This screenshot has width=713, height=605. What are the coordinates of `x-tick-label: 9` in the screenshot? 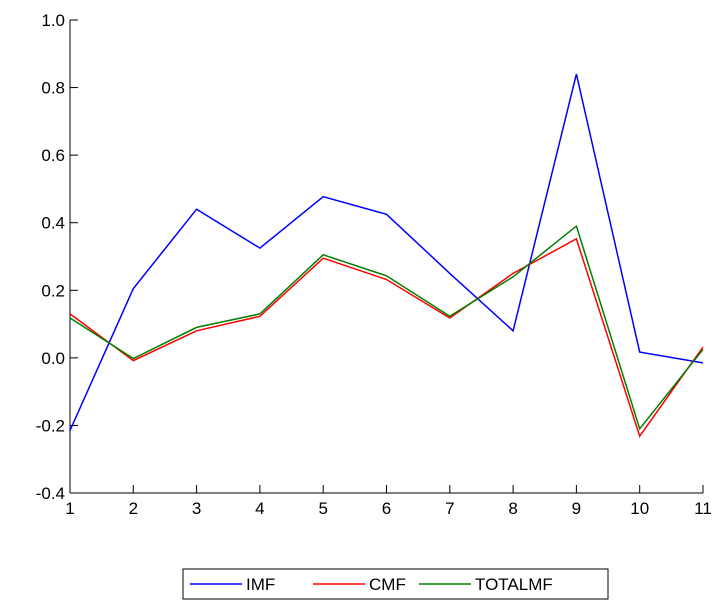 It's located at (576, 508).